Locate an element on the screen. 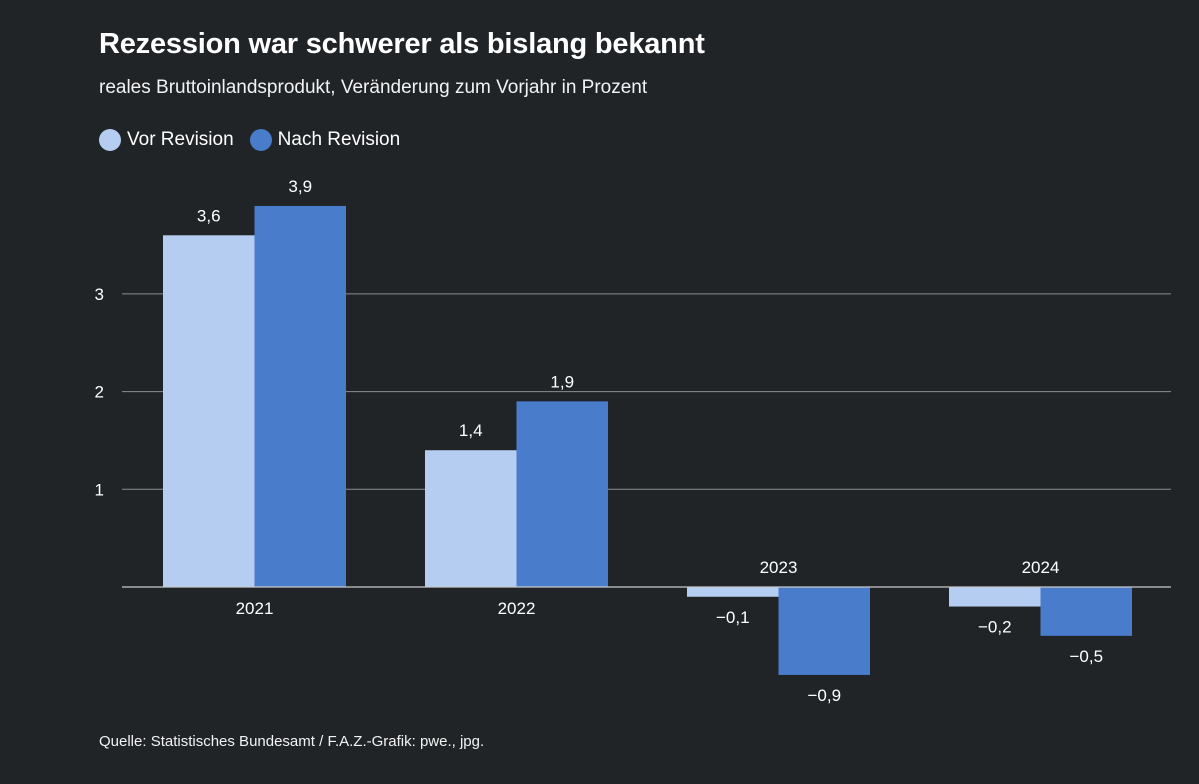  legend-swatch-nach-revision is located at coordinates (260, 140).